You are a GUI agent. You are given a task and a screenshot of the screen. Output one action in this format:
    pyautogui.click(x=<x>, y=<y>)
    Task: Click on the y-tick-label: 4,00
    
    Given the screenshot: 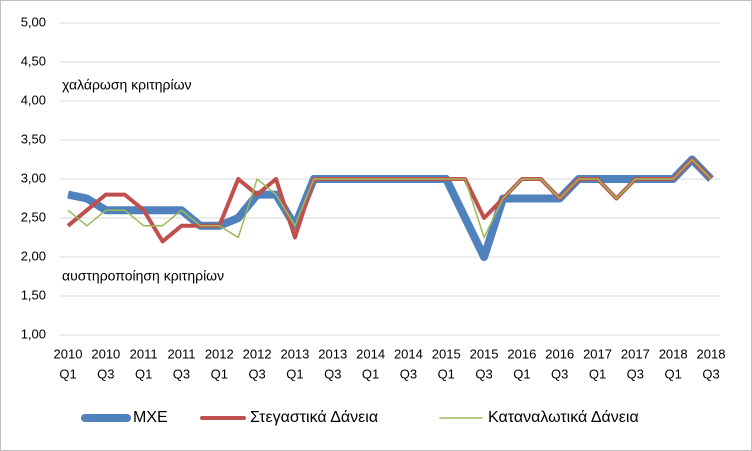 What is the action you would take?
    pyautogui.click(x=33, y=99)
    